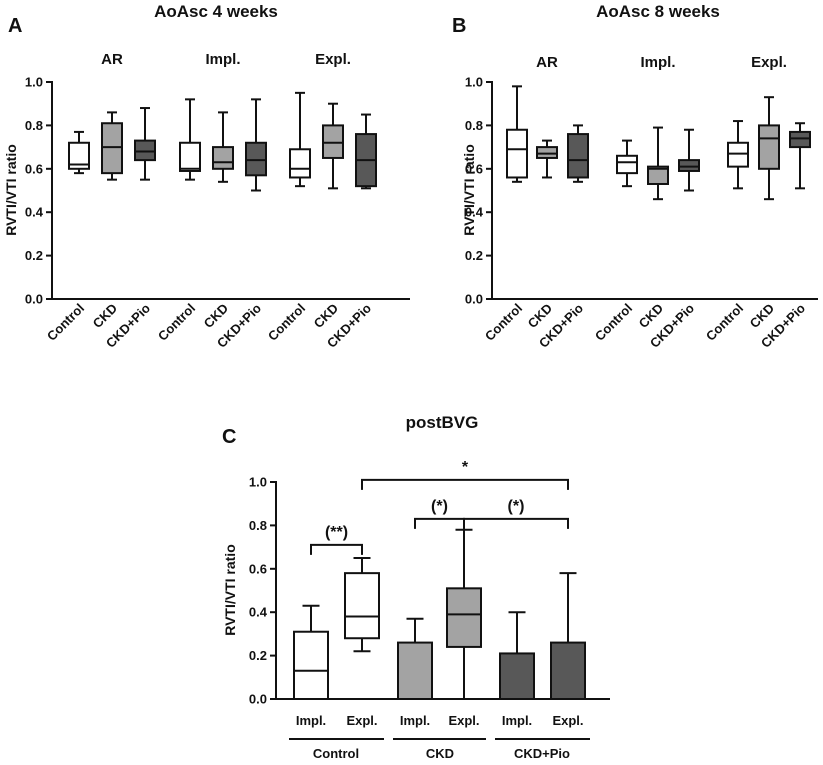 The height and width of the screenshot is (765, 823). What do you see at coordinates (229, 437) in the screenshot?
I see `panel-letter: C` at bounding box center [229, 437].